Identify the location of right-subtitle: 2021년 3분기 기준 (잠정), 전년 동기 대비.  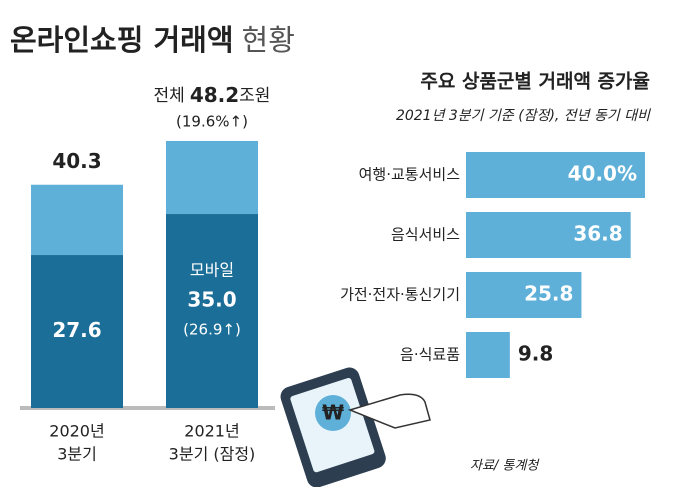
(523, 116).